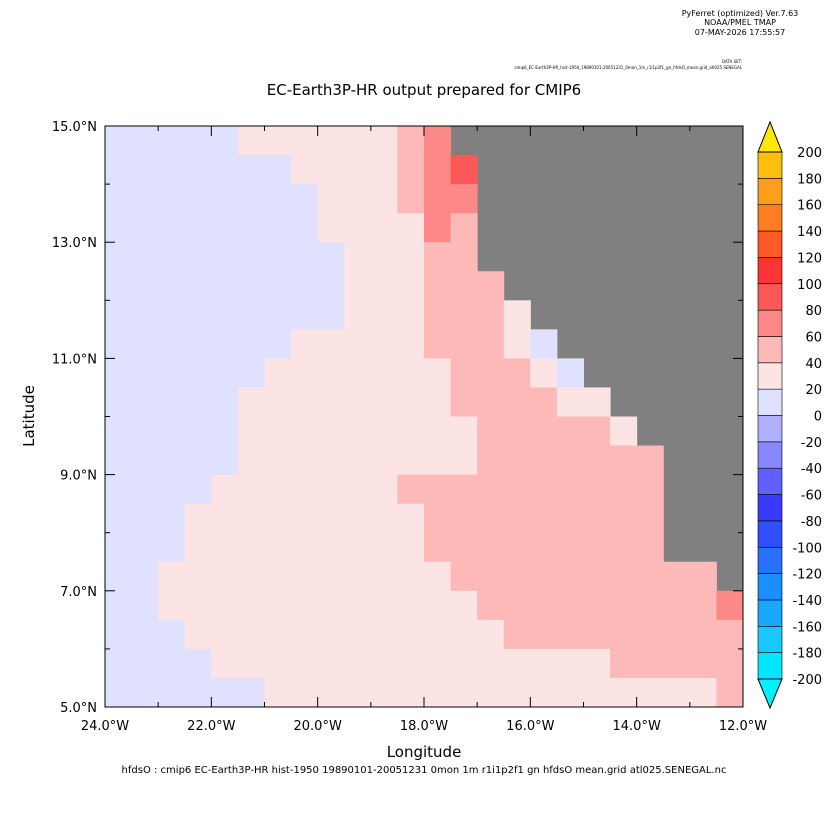  I want to click on x-tick-label: 12.0°W, so click(743, 726).